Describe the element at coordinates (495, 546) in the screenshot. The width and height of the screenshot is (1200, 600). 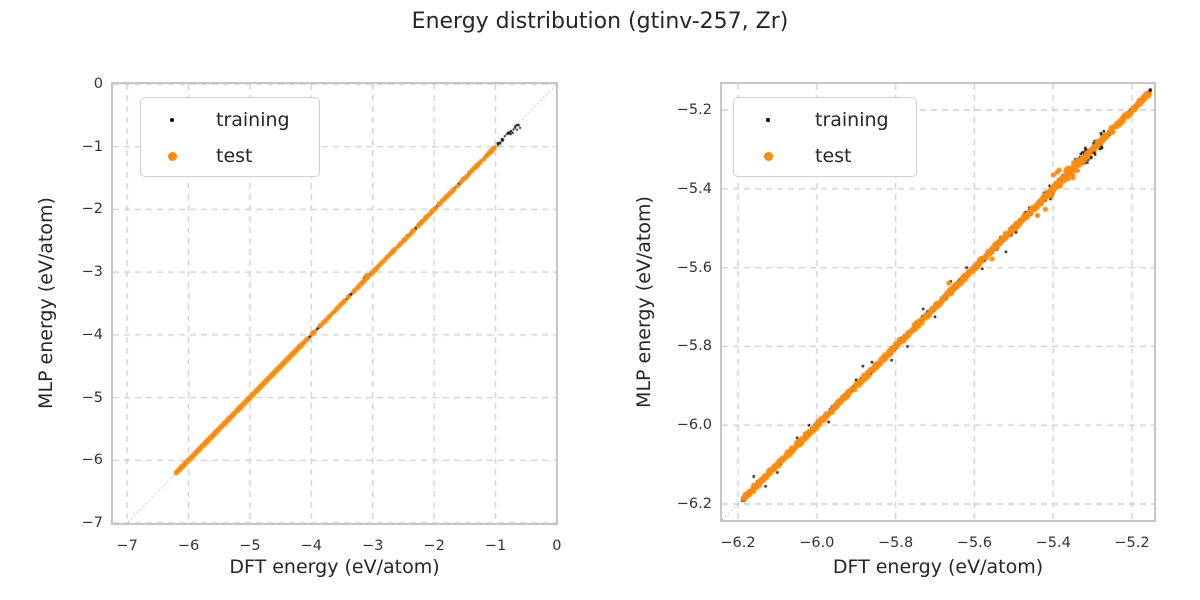
I see `x-tick-label: −1` at that location.